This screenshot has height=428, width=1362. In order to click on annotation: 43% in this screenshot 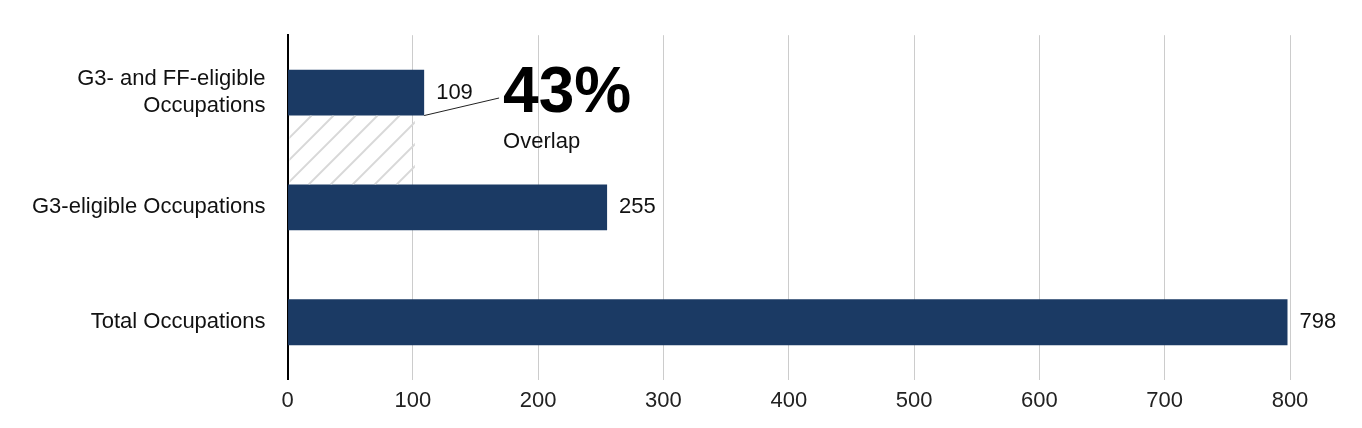, I will do `click(567, 90)`.